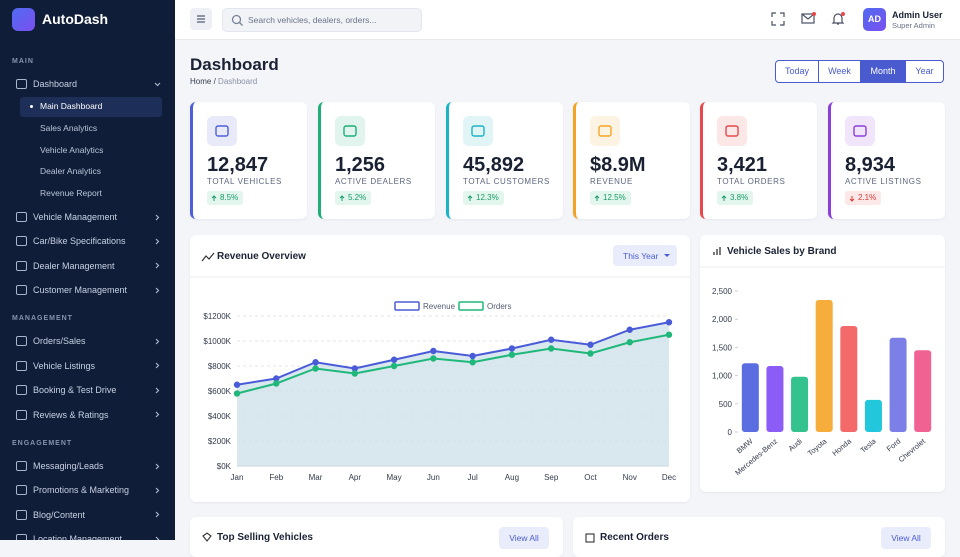 This screenshot has width=960, height=557. What do you see at coordinates (69, 128) in the screenshot?
I see `nav-sublabel: Sales Analytics` at bounding box center [69, 128].